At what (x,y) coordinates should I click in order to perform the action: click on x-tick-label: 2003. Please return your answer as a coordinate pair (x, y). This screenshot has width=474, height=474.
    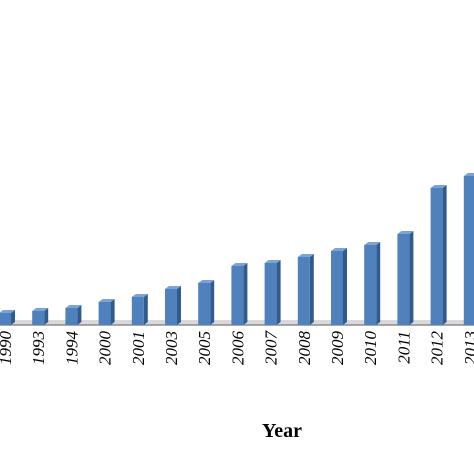
    Looking at the image, I should click on (171, 348).